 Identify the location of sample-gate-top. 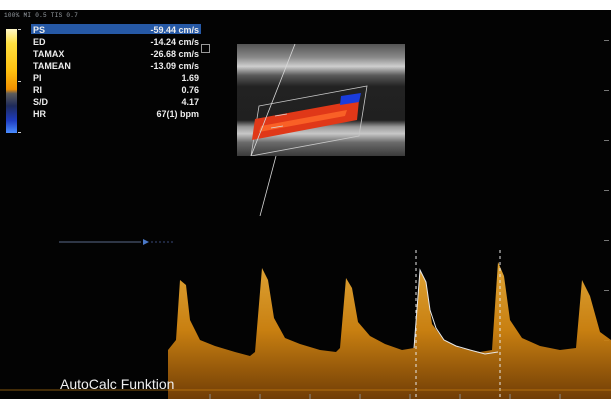
(281, 115).